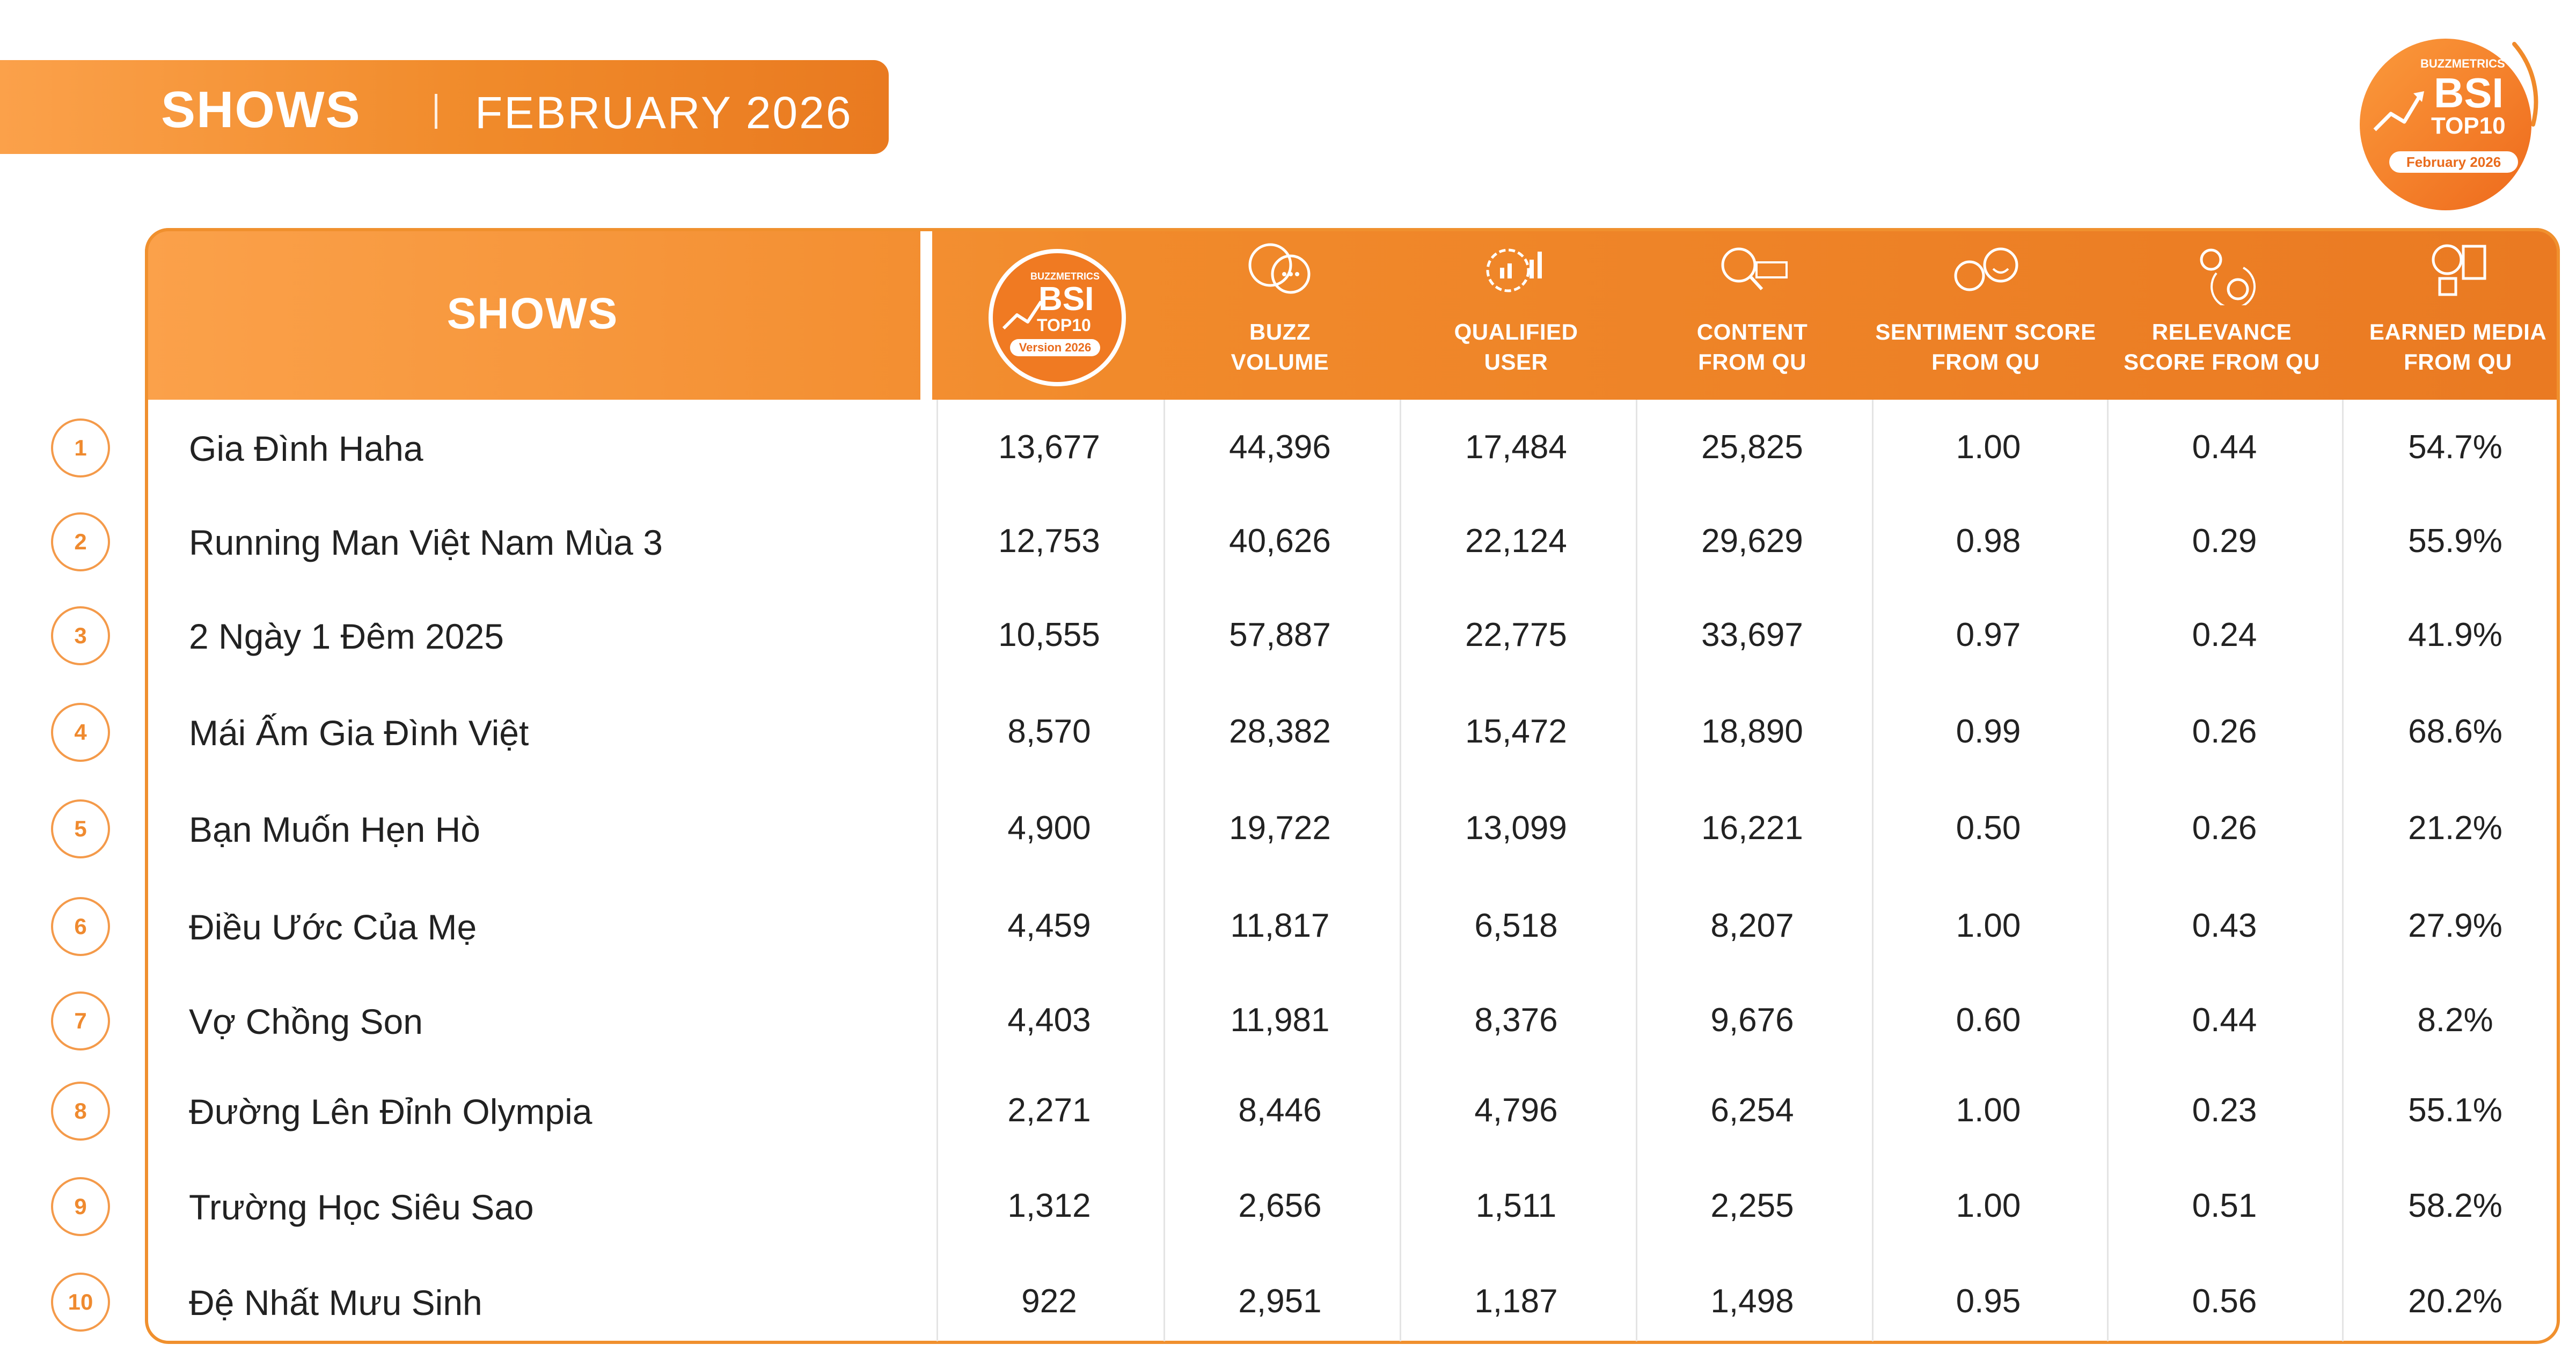  Describe the element at coordinates (426, 542) in the screenshot. I see `show-name: Running Man Việt Nam Mùa 3` at that location.